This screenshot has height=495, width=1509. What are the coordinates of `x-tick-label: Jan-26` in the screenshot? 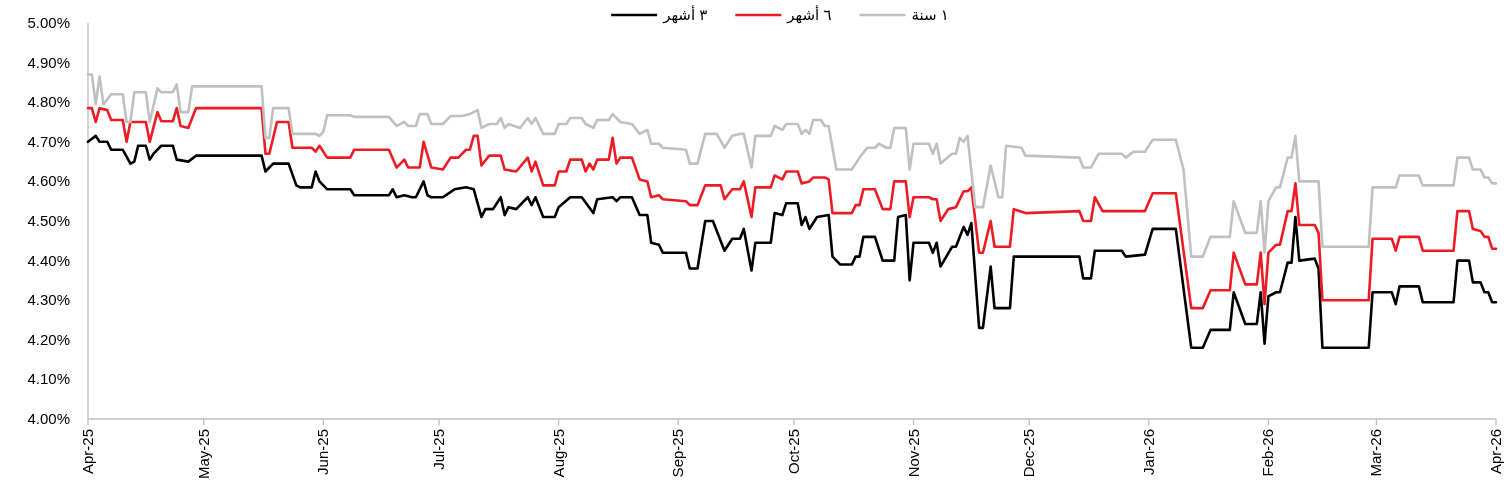 It's located at (1148, 452).